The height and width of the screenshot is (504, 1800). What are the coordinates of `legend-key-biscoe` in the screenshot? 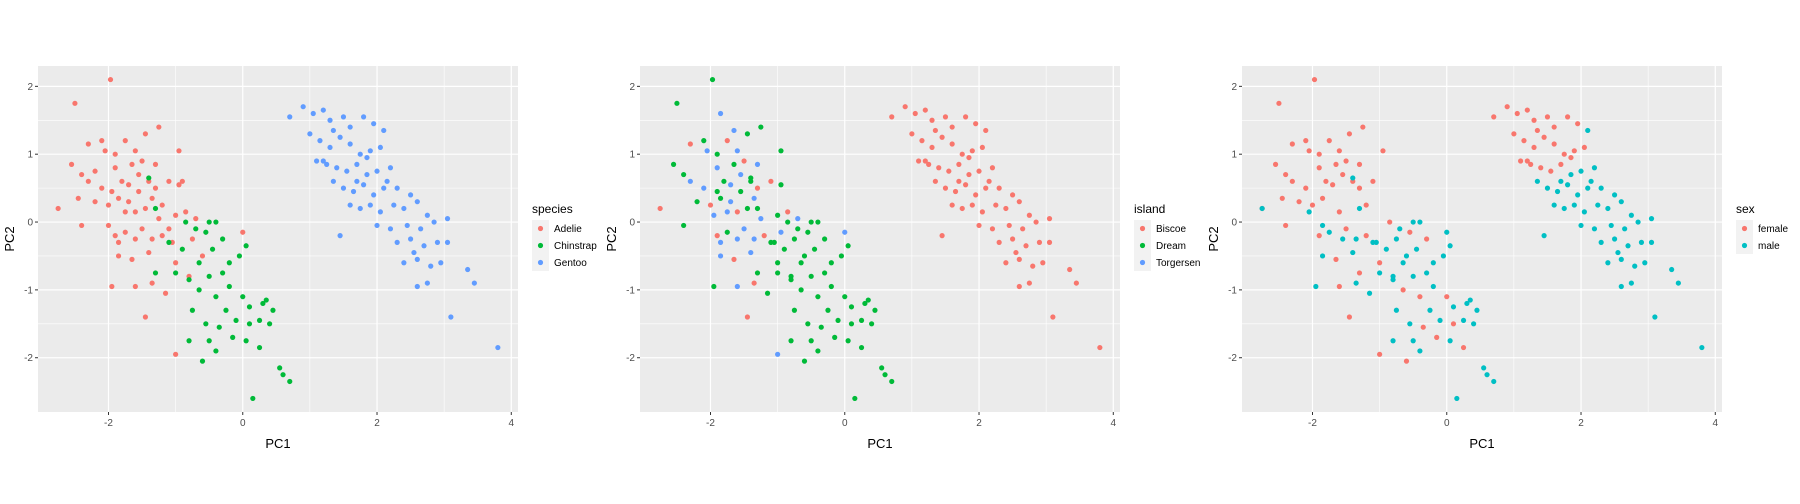 It's located at (1142, 228).